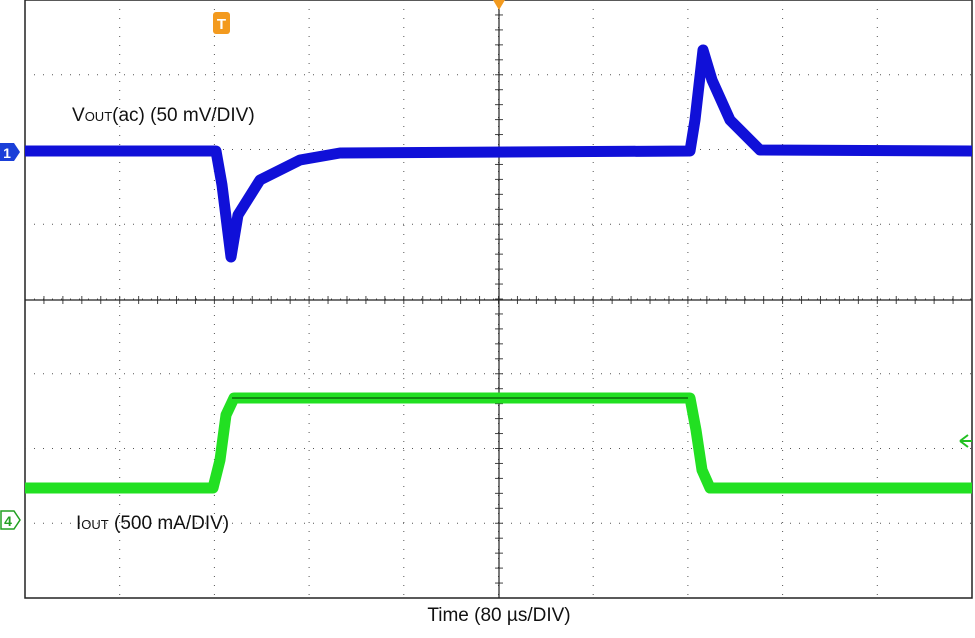 Image resolution: width=975 pixels, height=638 pixels. What do you see at coordinates (78, 523) in the screenshot?
I see `iout-label-main: I` at bounding box center [78, 523].